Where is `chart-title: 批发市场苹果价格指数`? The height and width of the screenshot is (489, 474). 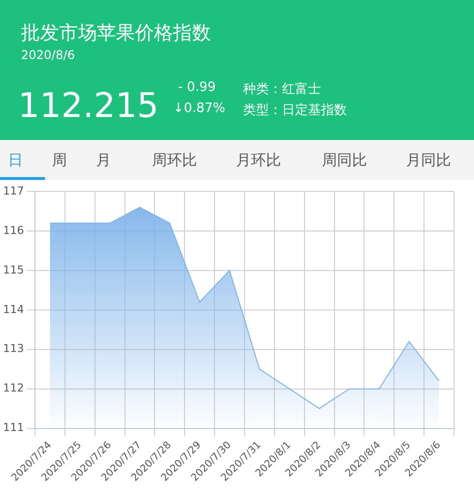
chart-title: 批发市场苹果价格指数 is located at coordinates (116, 33).